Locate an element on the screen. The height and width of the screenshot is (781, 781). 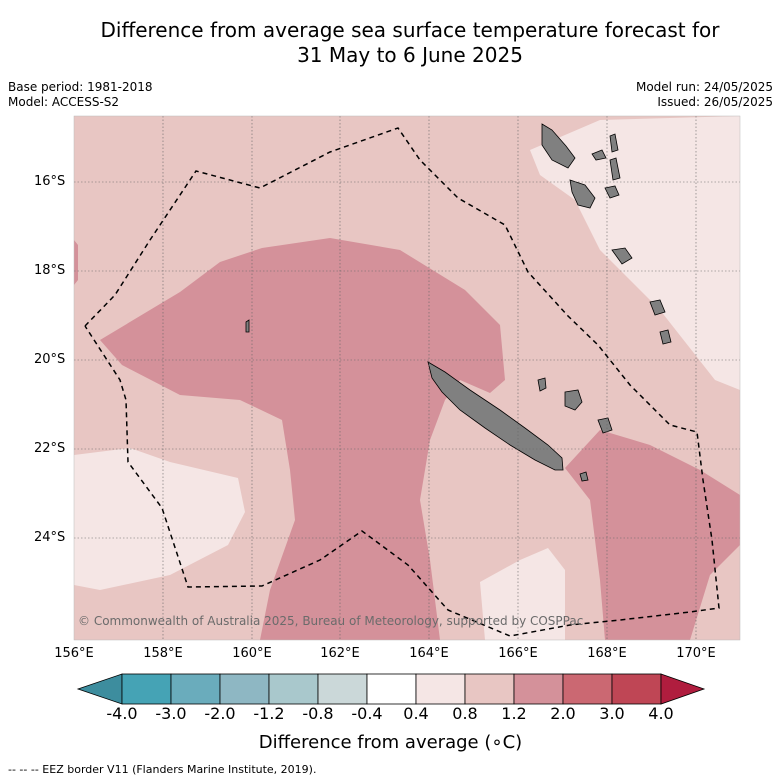
lat-label: 20°S is located at coordinates (50, 359).